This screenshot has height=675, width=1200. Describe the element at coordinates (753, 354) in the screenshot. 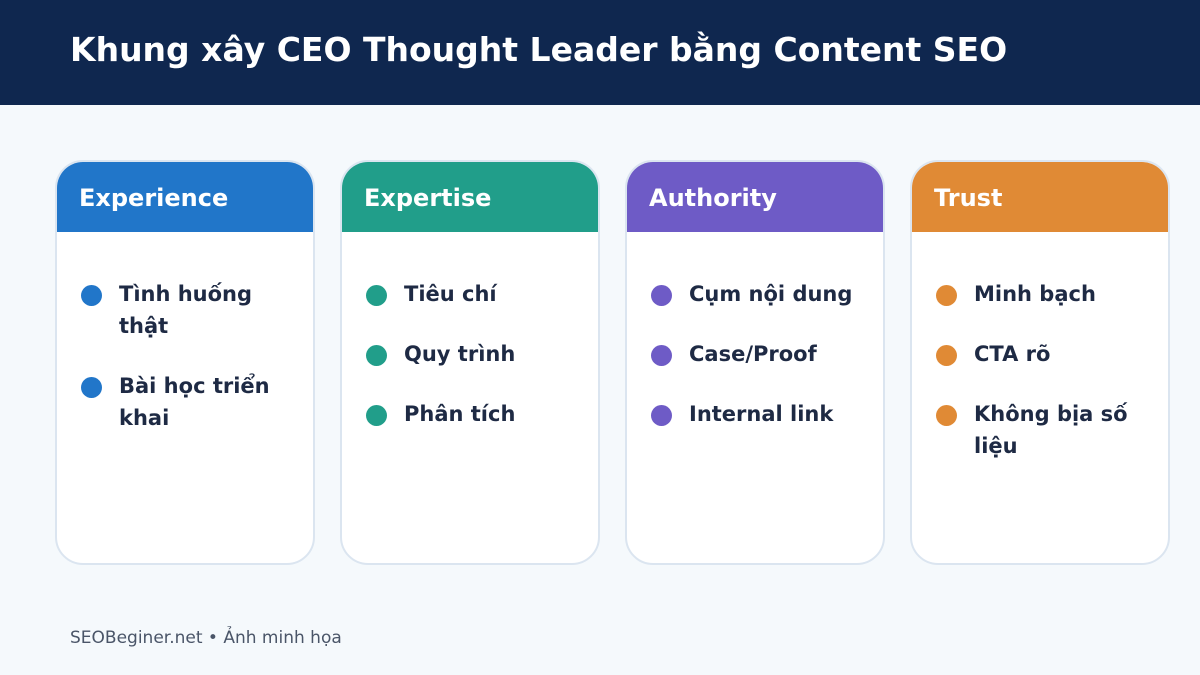

I see `item-text: Case/Proof` at that location.